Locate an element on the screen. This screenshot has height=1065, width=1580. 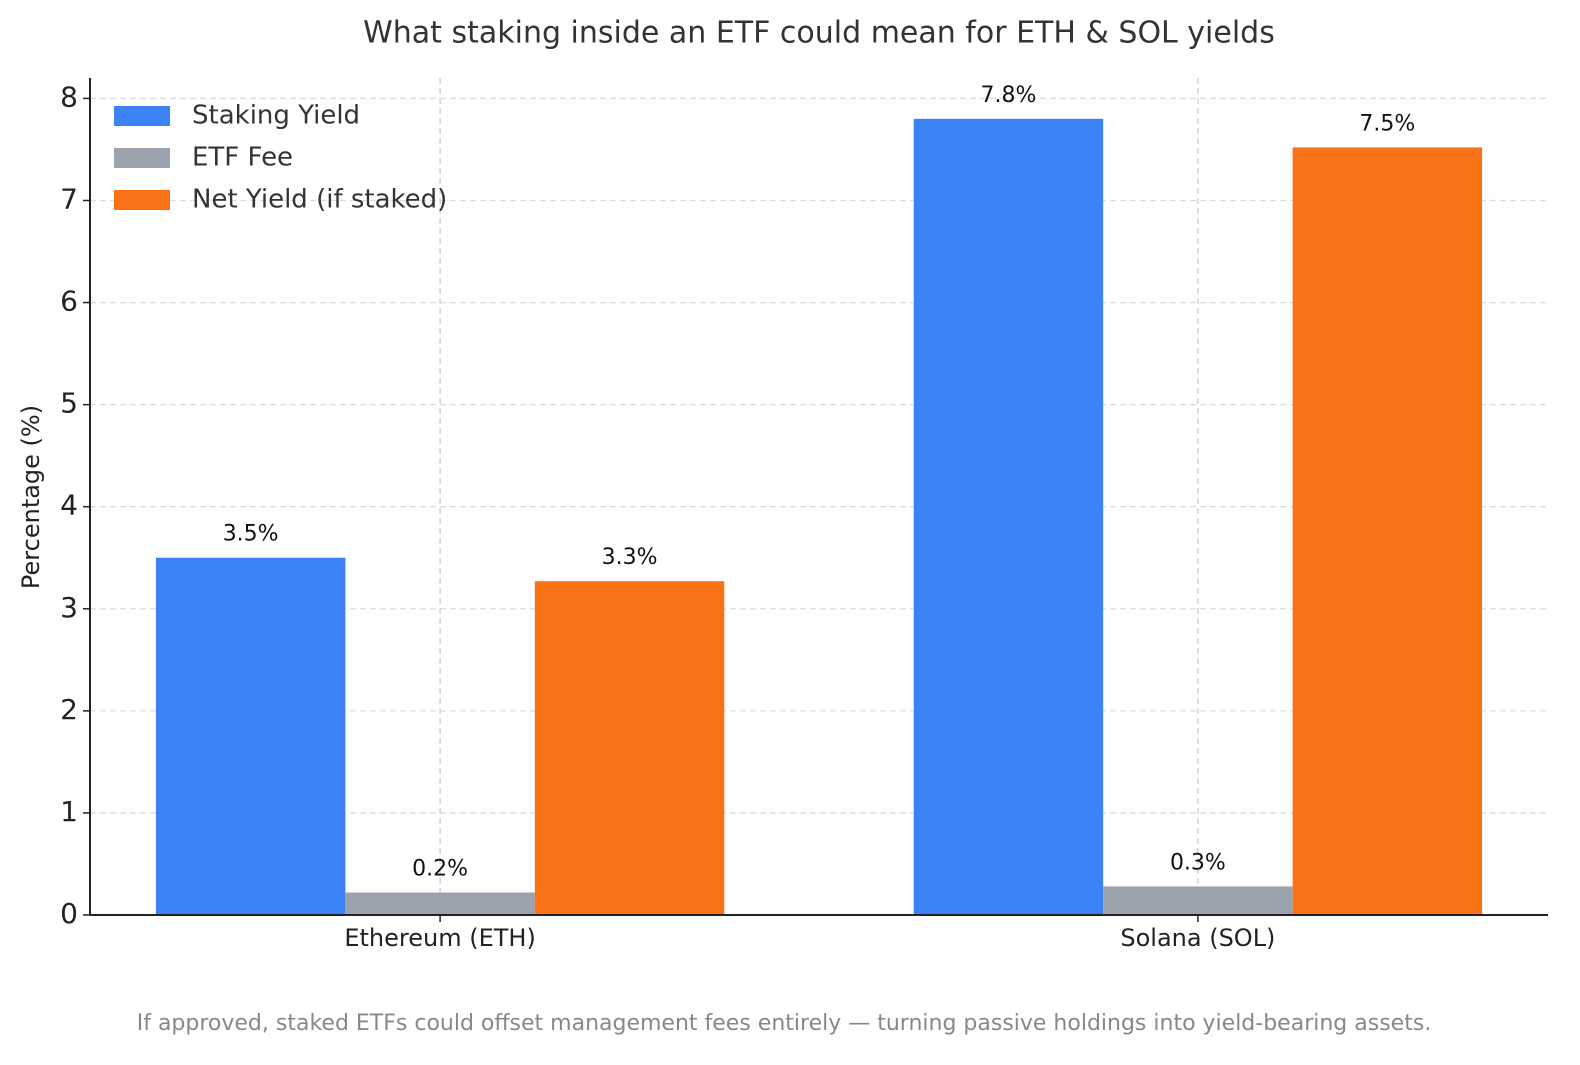
y-tick-label: 0 is located at coordinates (69, 913).